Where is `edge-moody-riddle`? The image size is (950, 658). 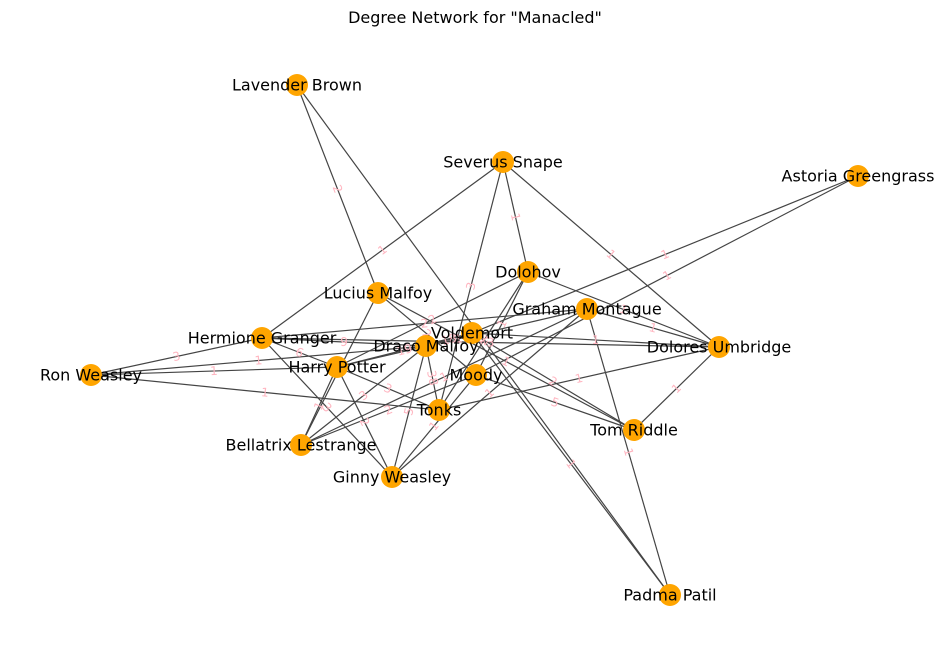
edge-moody-riddle is located at coordinates (555, 402).